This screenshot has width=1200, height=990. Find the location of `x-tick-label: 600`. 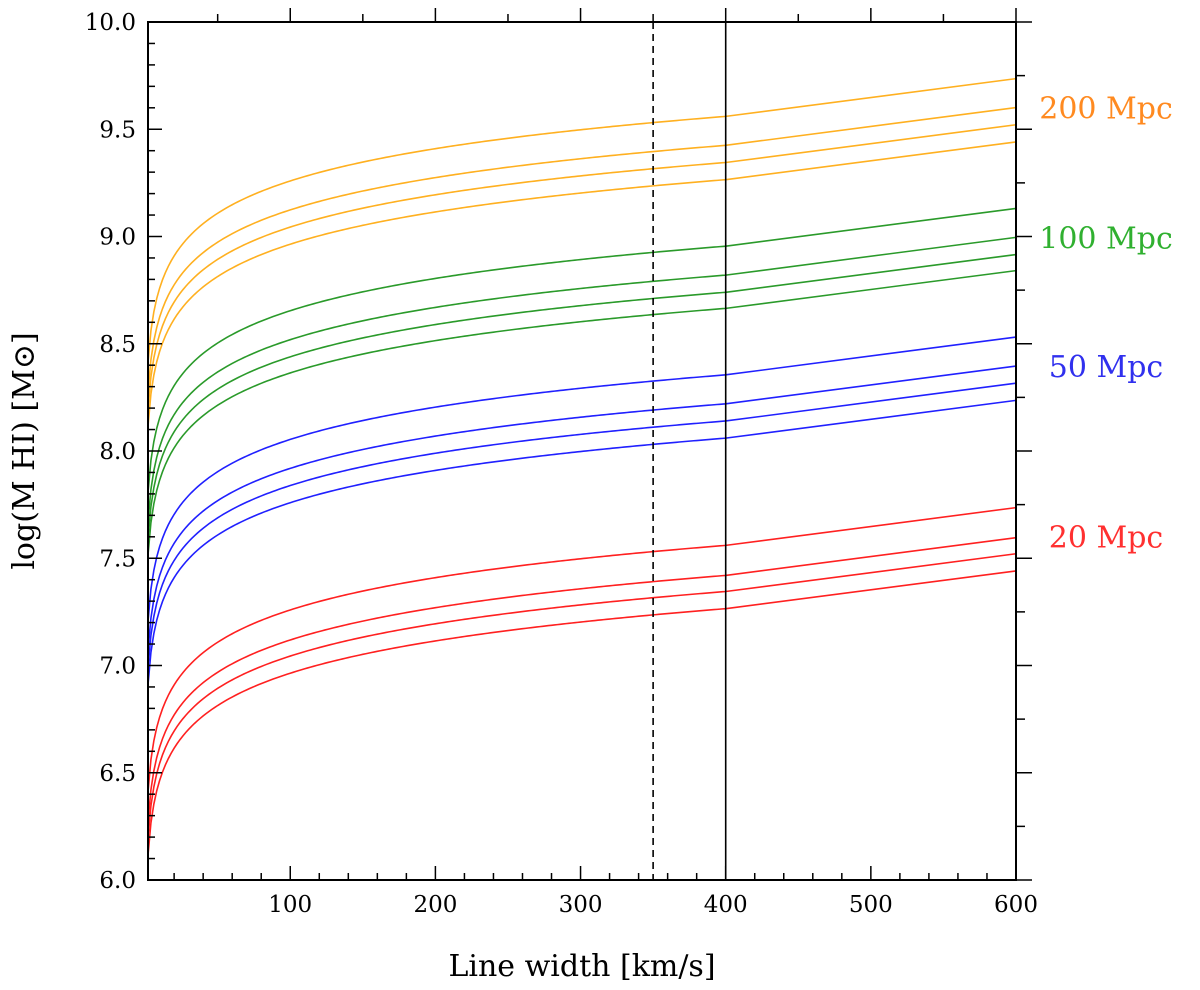

x-tick-label: 600 is located at coordinates (1016, 905).